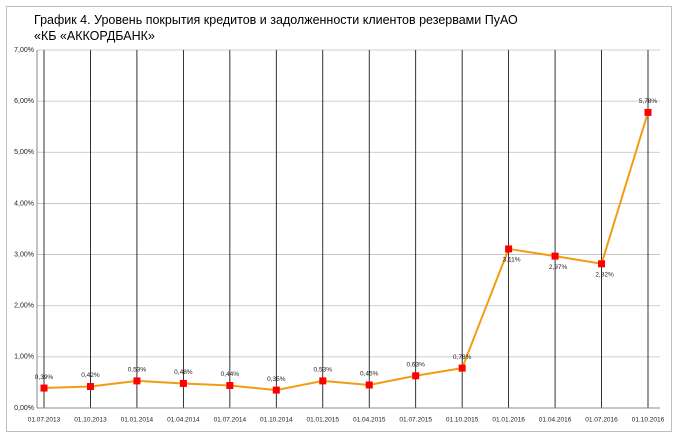 Image resolution: width=679 pixels, height=439 pixels. I want to click on x-tick-label: 01.04.2016, so click(555, 420).